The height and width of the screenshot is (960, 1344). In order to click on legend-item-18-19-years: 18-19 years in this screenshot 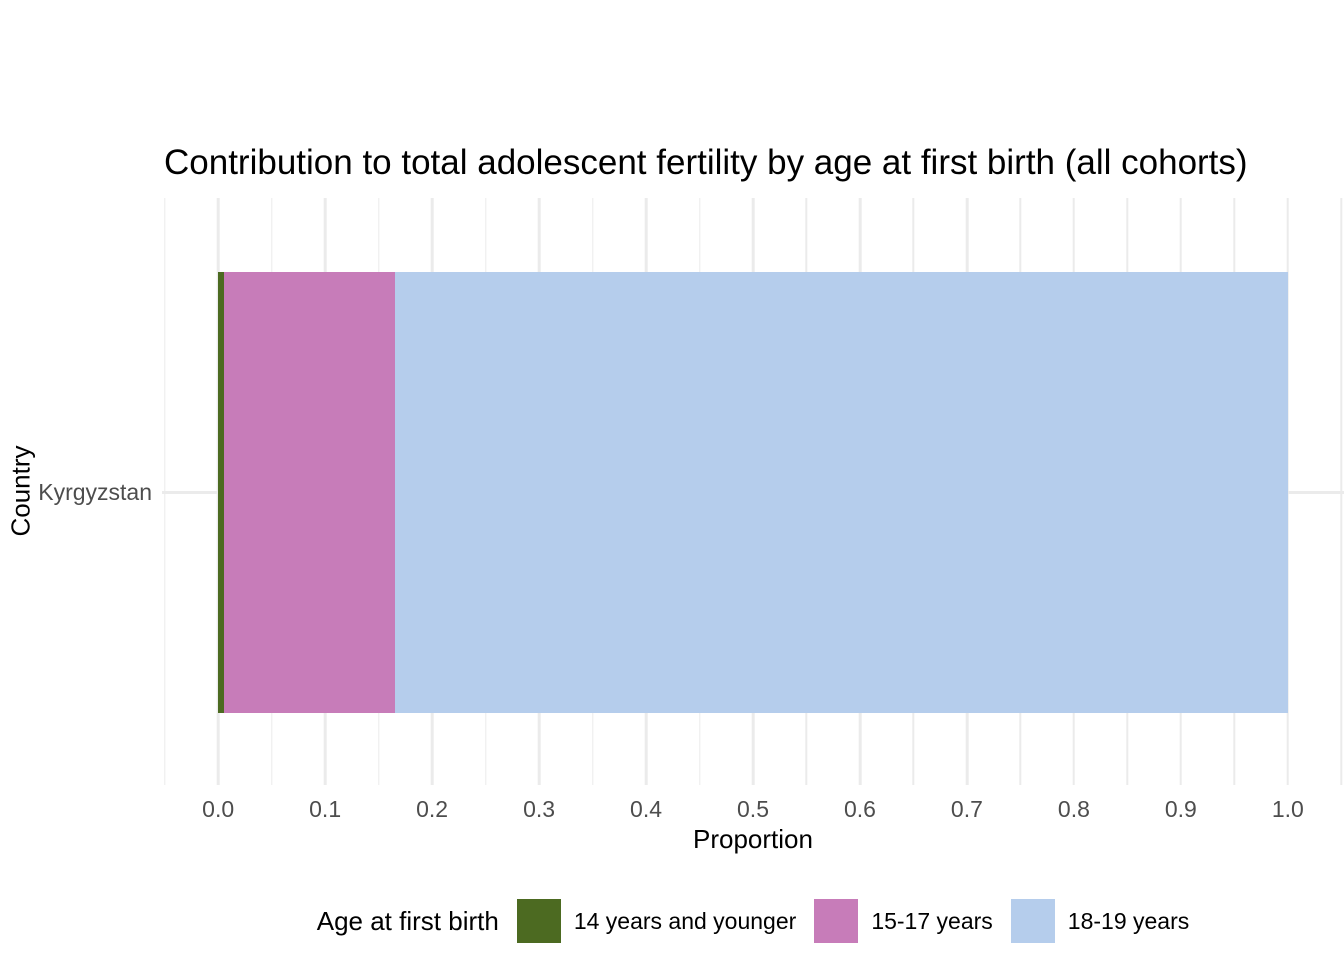, I will do `click(1100, 921)`.